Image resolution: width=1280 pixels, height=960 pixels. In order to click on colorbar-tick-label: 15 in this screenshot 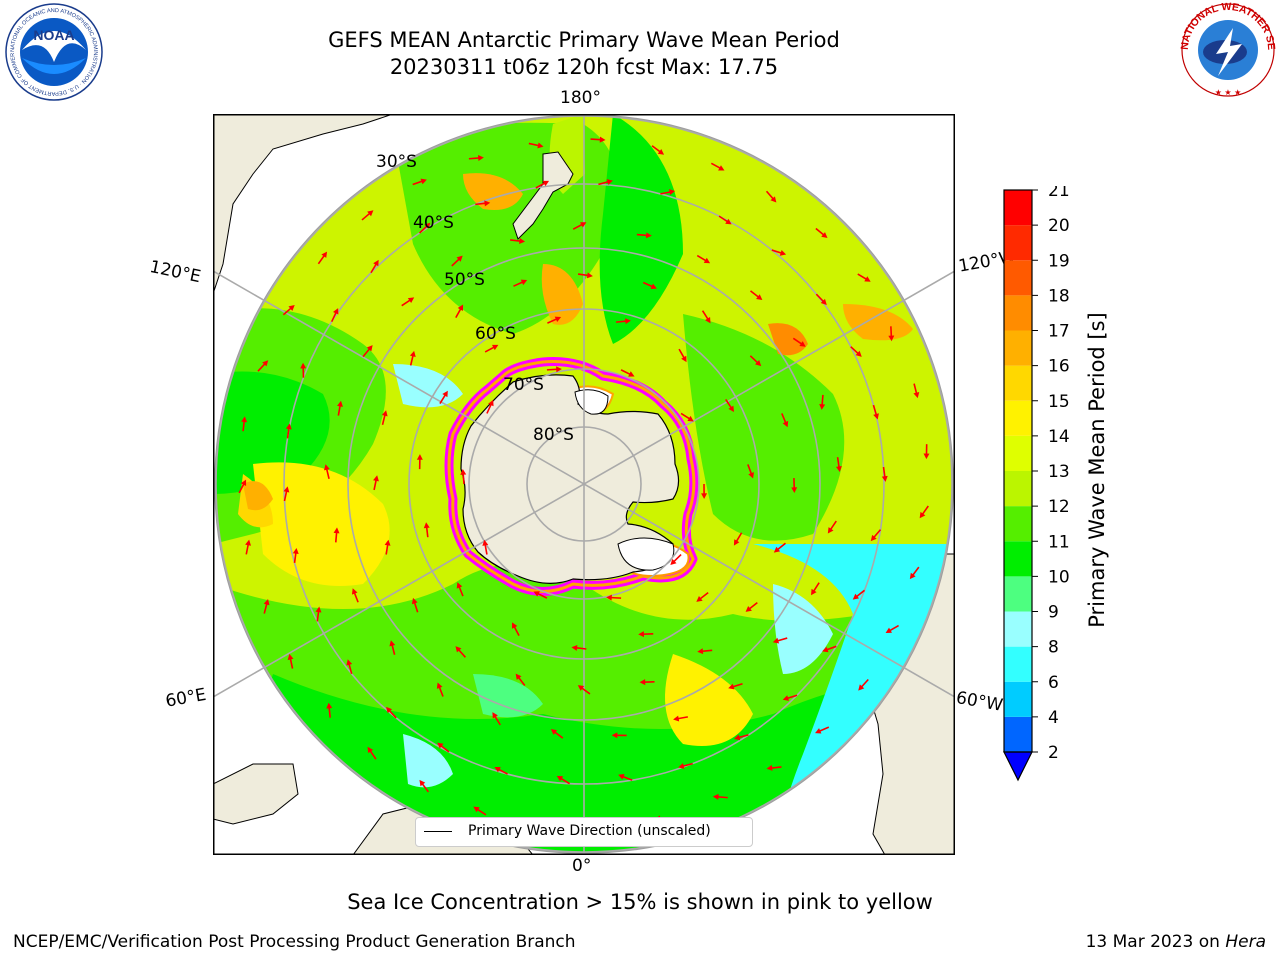, I will do `click(1059, 402)`.